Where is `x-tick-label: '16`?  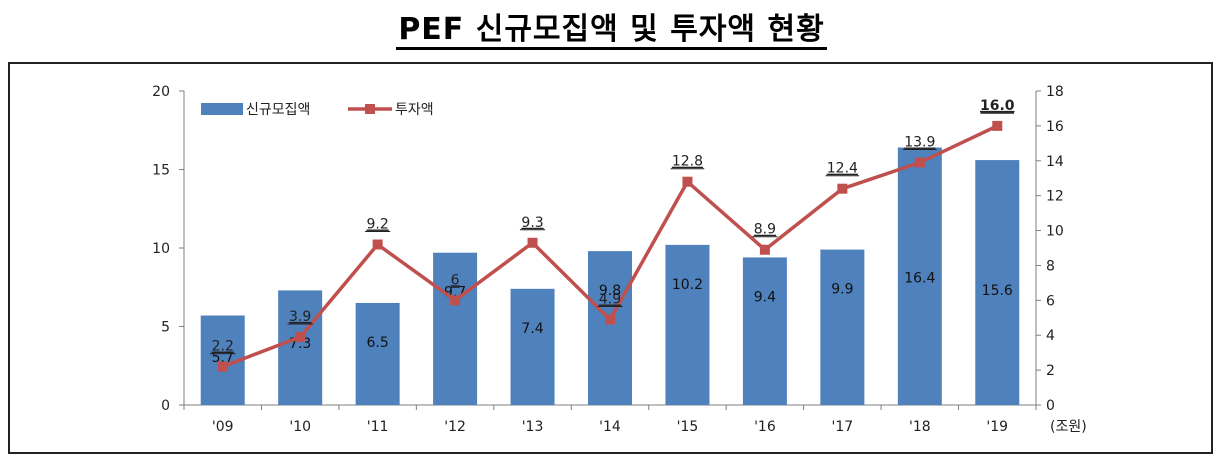
x-tick-label: '16 is located at coordinates (765, 427).